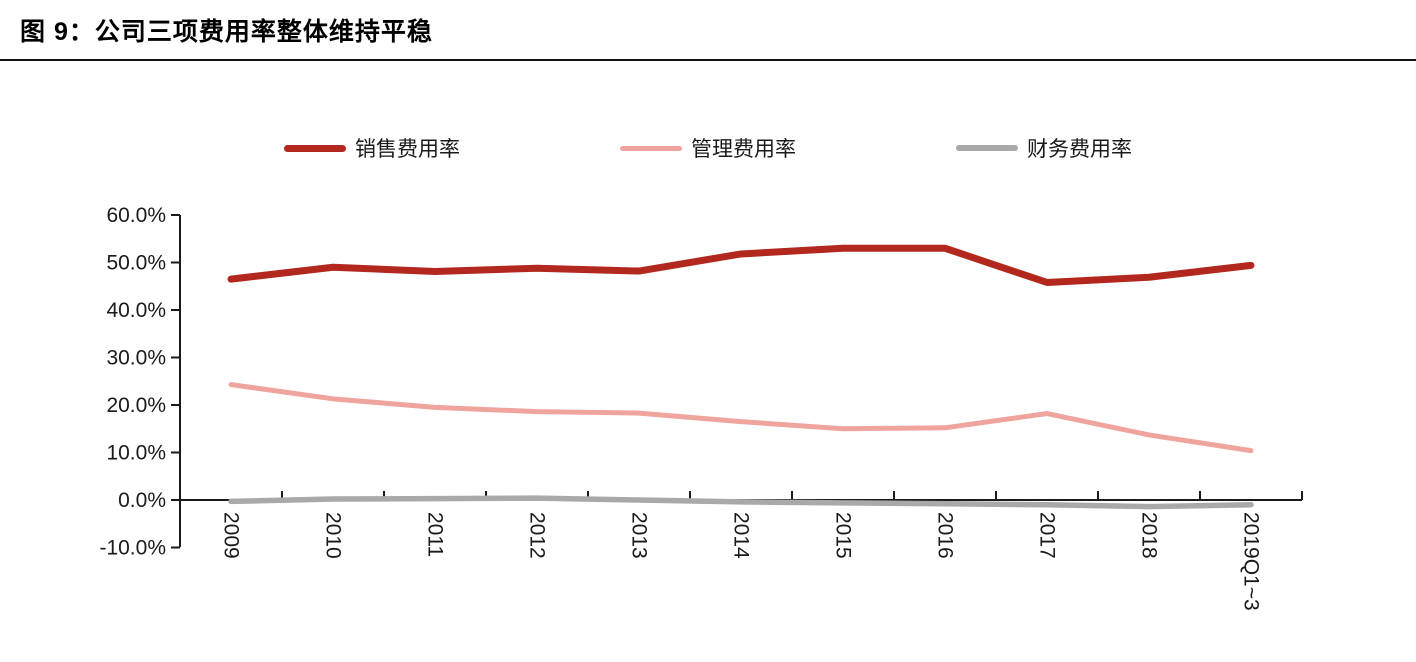 The height and width of the screenshot is (662, 1416). Describe the element at coordinates (407, 149) in the screenshot. I see `legend-label-sales-expense: 销售费用率` at that location.